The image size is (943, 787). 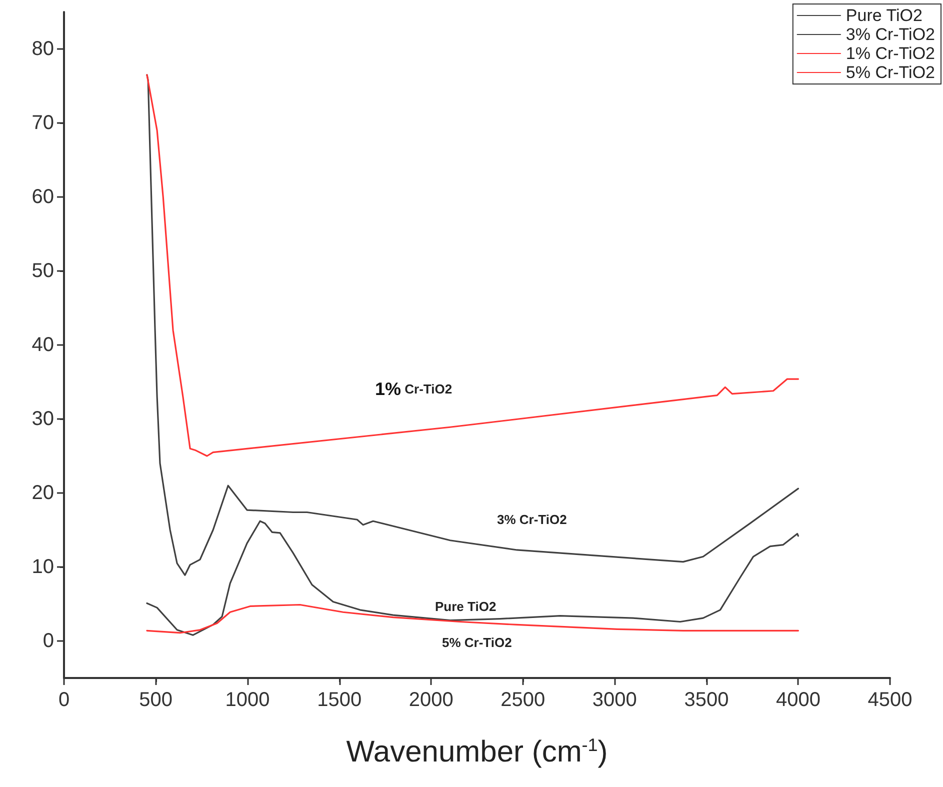 I want to click on y-tick-label: 60, so click(x=43, y=197).